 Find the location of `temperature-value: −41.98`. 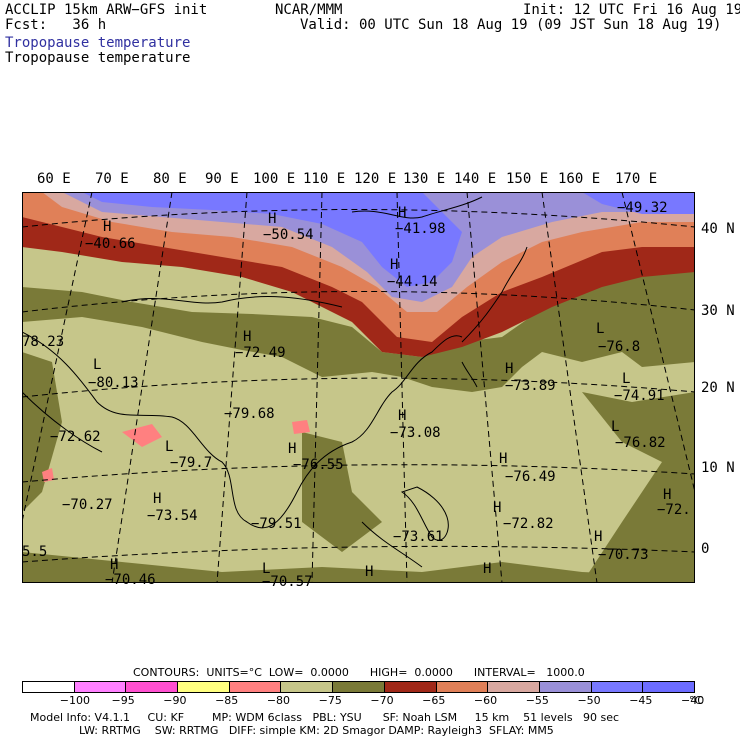

temperature-value: −41.98 is located at coordinates (420, 229).